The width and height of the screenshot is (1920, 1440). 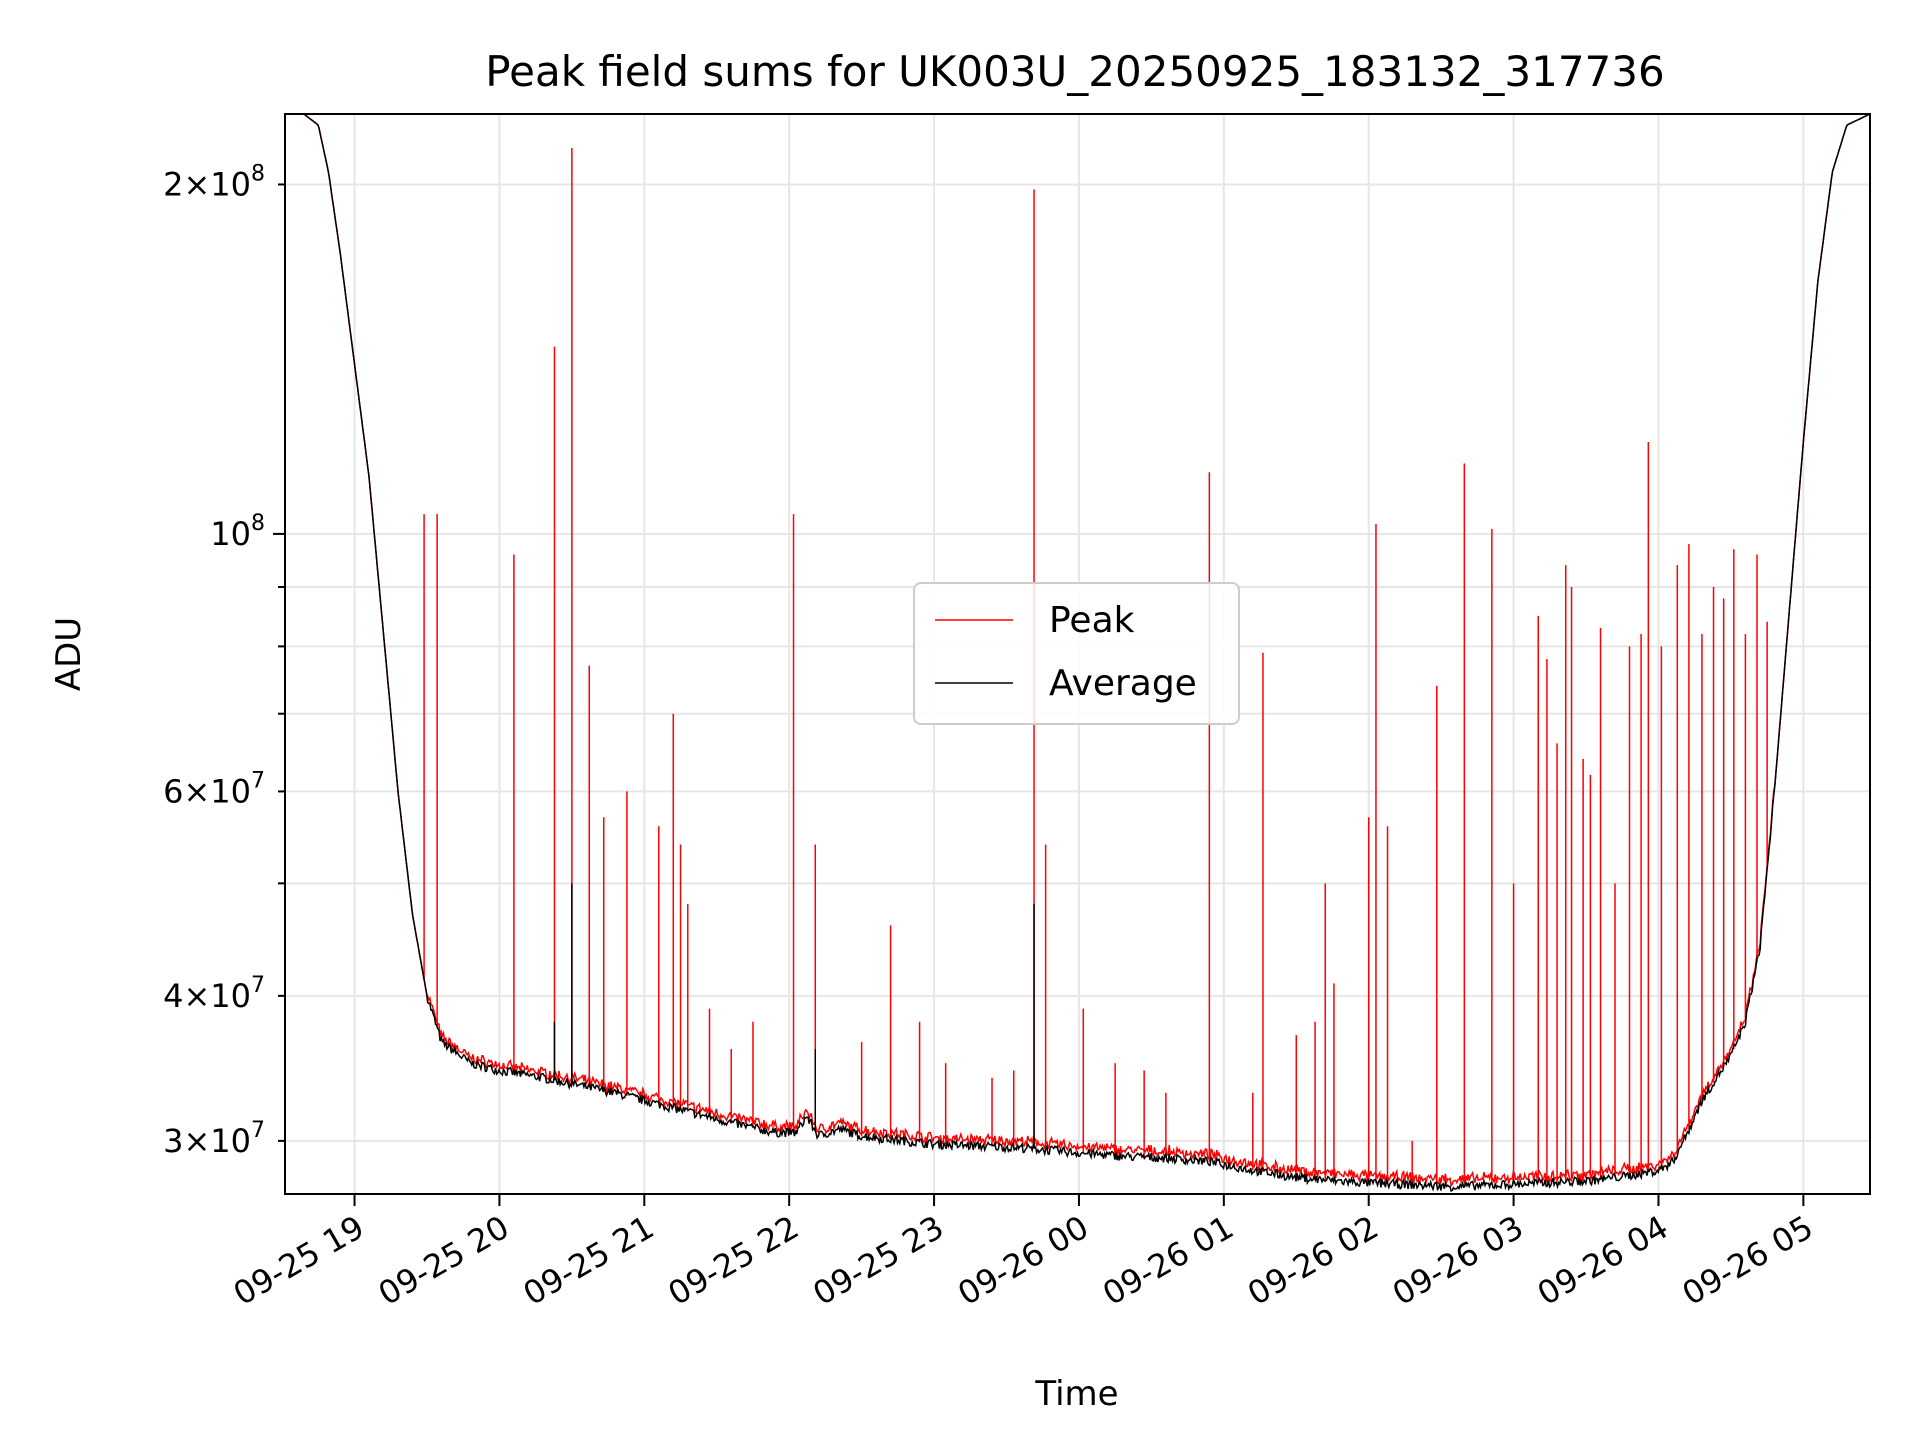 I want to click on x-tick-label: 09-25 21, so click(x=589, y=1260).